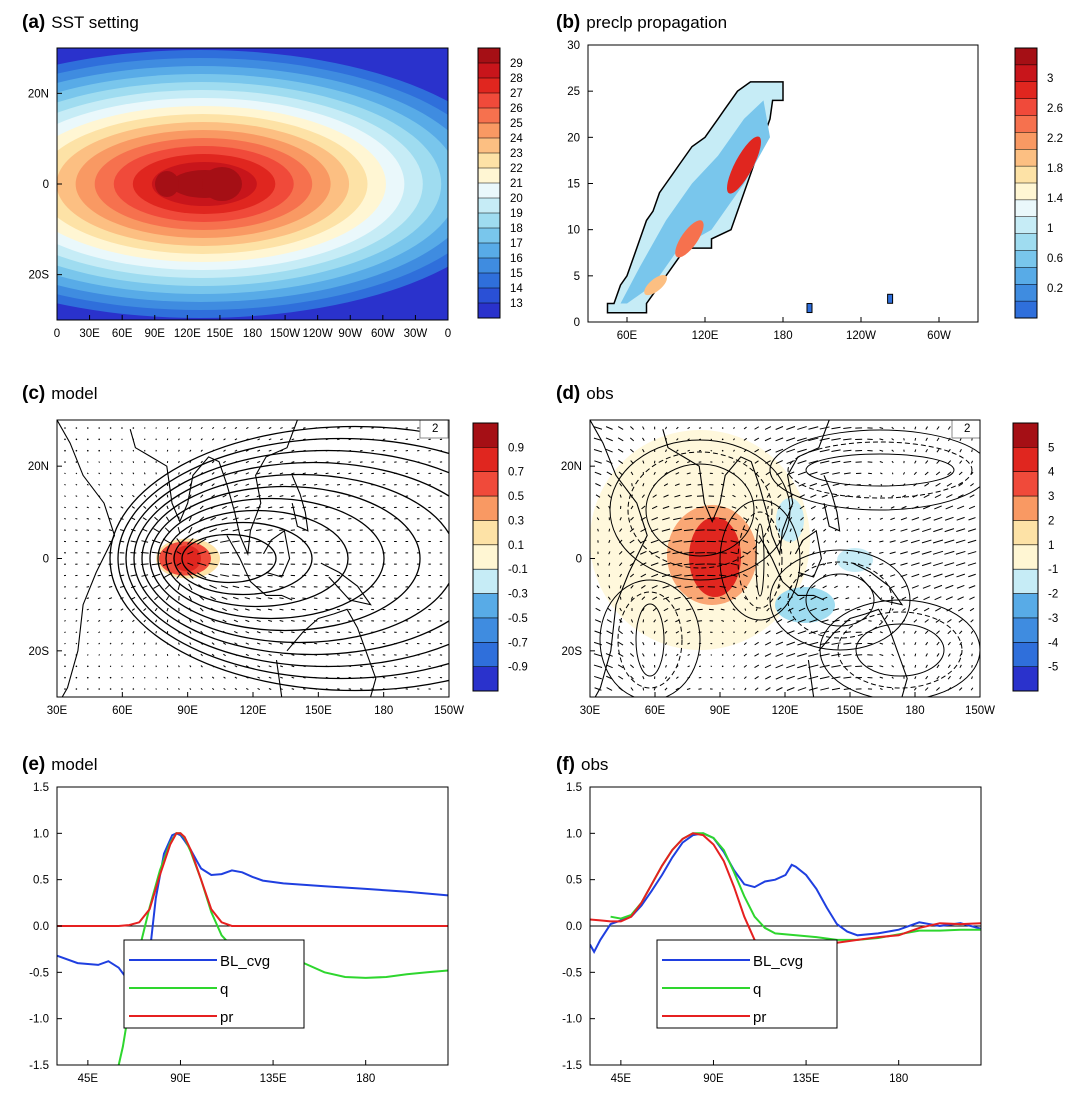 The height and width of the screenshot is (1099, 1081). What do you see at coordinates (516, 154) in the screenshot?
I see `colorbar-label: 23` at bounding box center [516, 154].